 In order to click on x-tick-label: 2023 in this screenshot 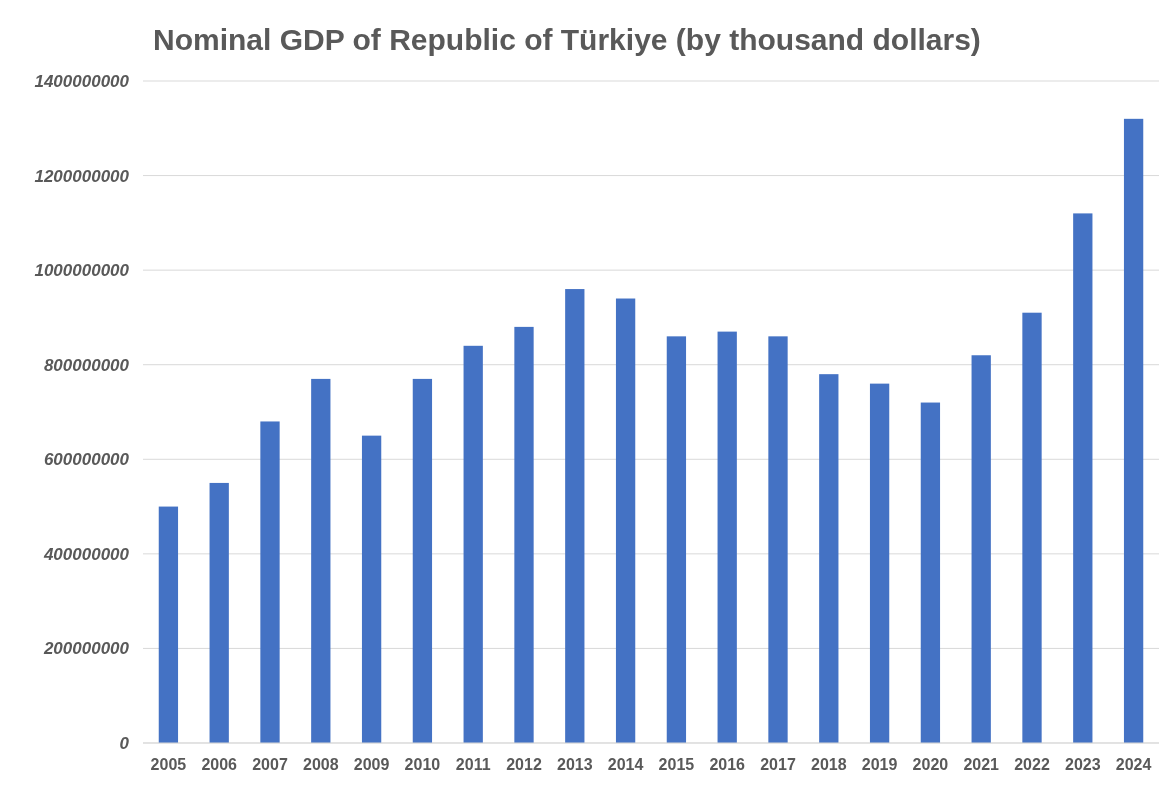, I will do `click(1083, 764)`.